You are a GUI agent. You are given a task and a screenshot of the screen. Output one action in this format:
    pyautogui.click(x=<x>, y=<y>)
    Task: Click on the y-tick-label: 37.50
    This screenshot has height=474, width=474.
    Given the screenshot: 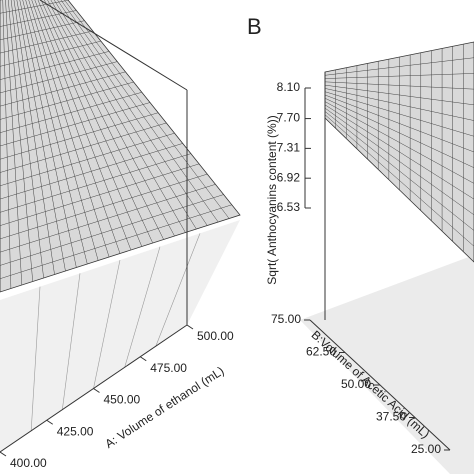 What is the action you would take?
    pyautogui.click(x=391, y=417)
    